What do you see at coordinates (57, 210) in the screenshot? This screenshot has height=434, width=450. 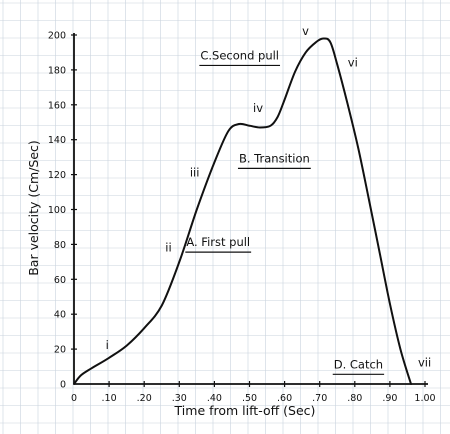 I see `y-tick-label: 100` at bounding box center [57, 210].